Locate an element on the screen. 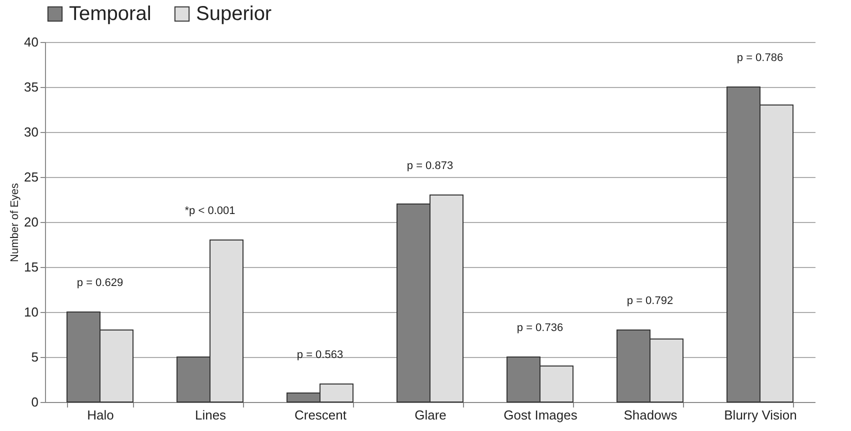  annotation: p = 0.786 is located at coordinates (760, 58).